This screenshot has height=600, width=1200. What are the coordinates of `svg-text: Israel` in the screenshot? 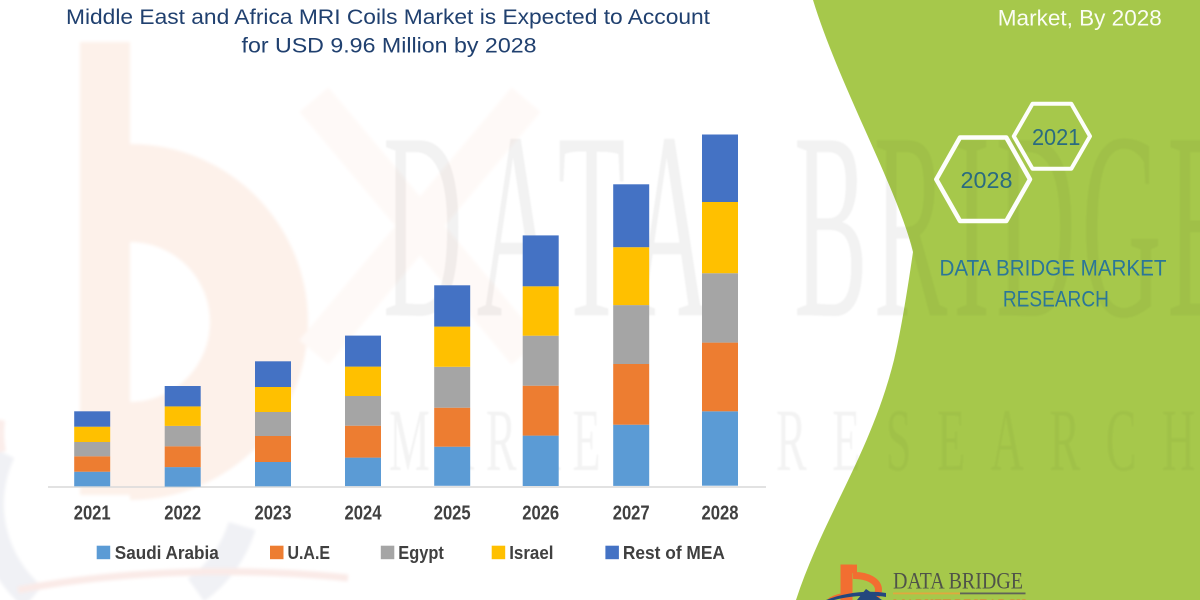 It's located at (531, 552).